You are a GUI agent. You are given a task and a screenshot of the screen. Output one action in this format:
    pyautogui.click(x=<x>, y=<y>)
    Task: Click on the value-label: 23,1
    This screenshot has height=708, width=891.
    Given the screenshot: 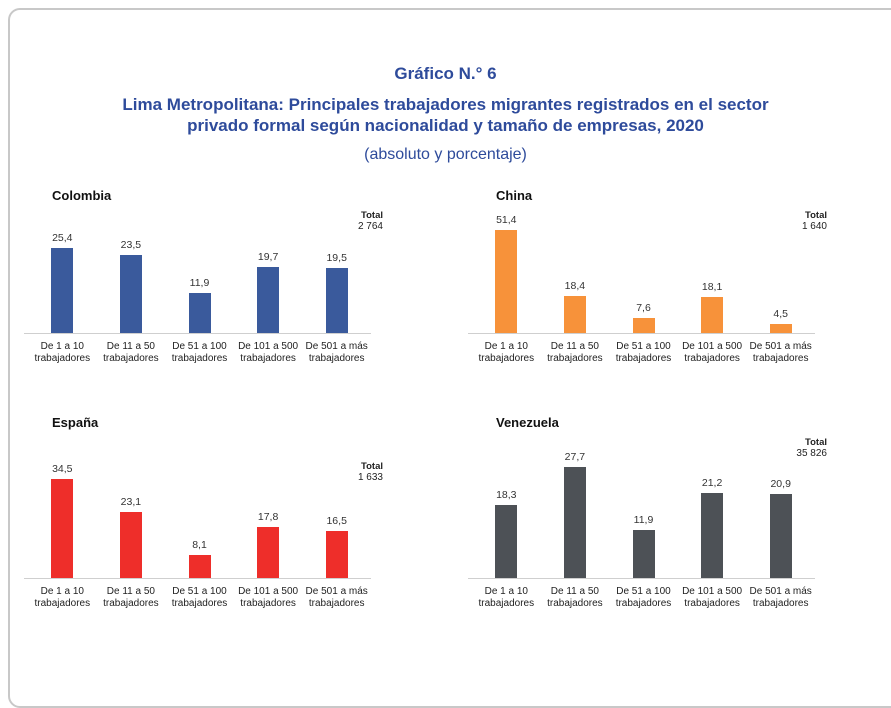 What is the action you would take?
    pyautogui.click(x=131, y=502)
    